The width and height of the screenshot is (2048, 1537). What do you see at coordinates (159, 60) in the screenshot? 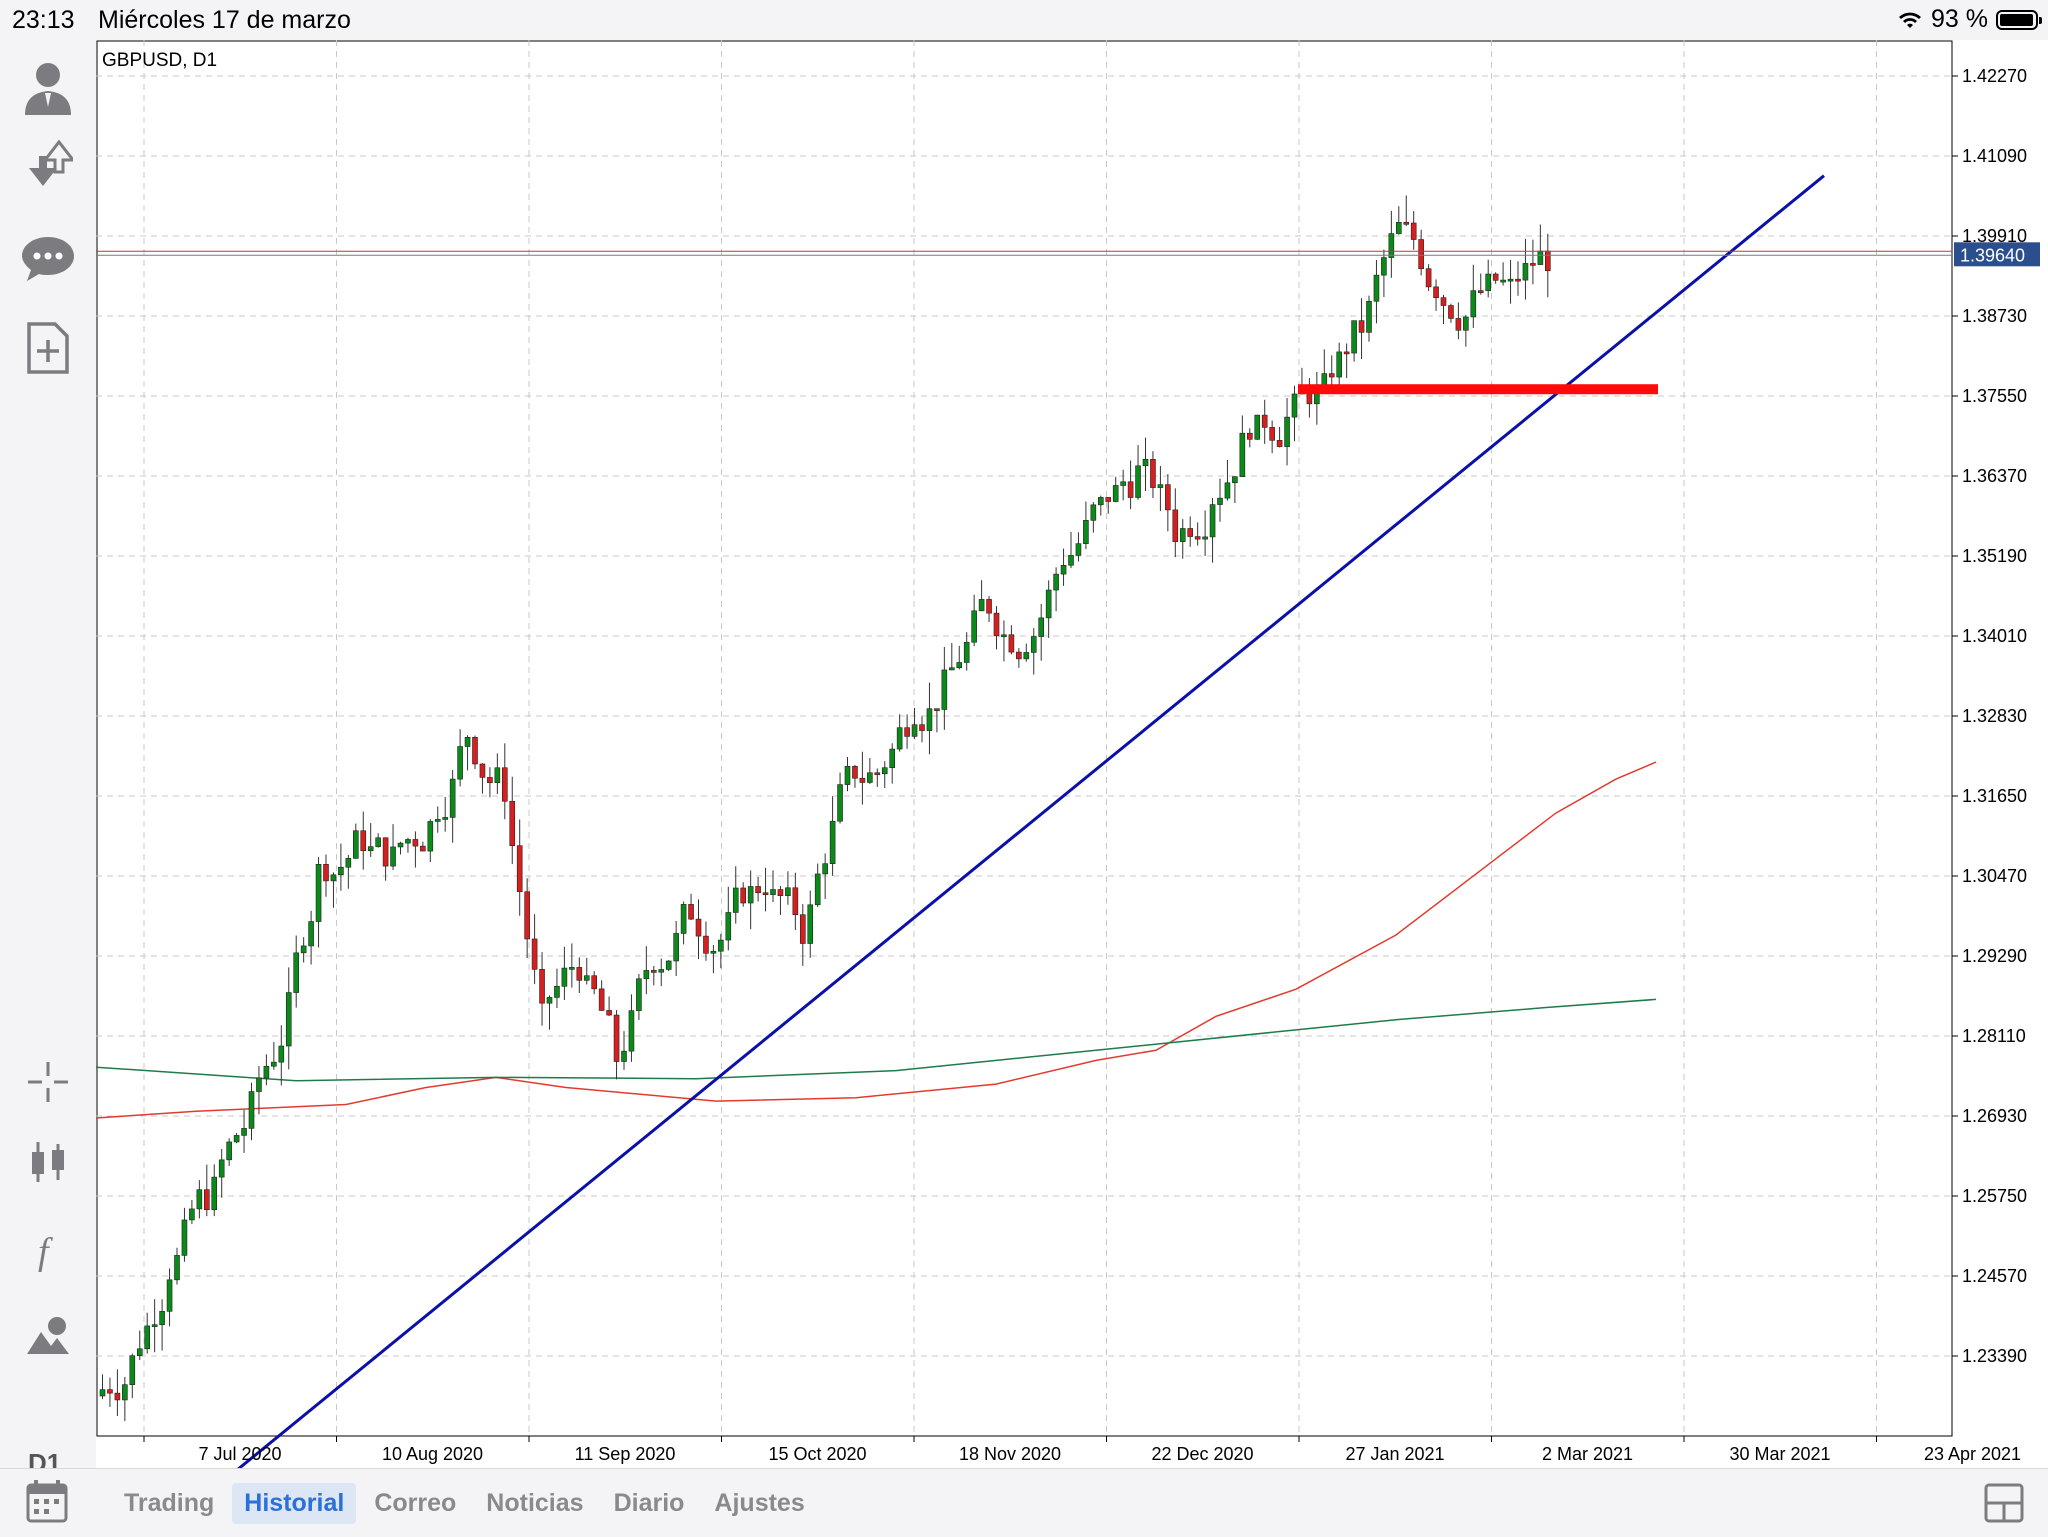
I see `symbol-label: GBPUSD, D1` at bounding box center [159, 60].